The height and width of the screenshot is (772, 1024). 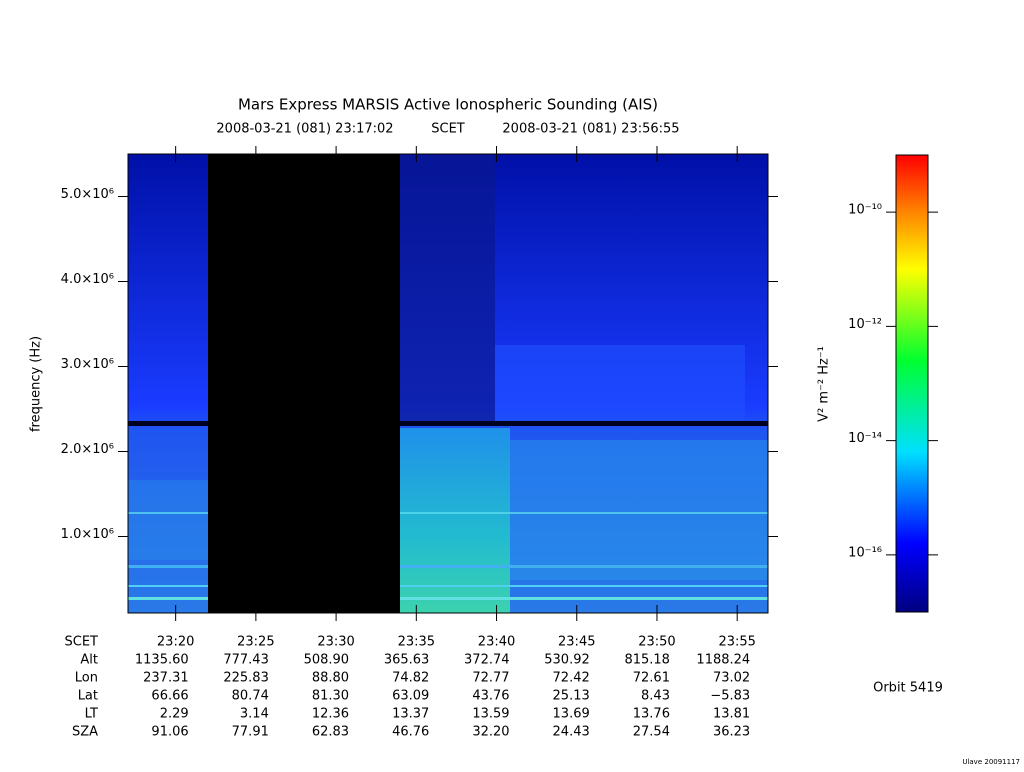 I want to click on y-axis-label: frequency (Hz), so click(x=36, y=384).